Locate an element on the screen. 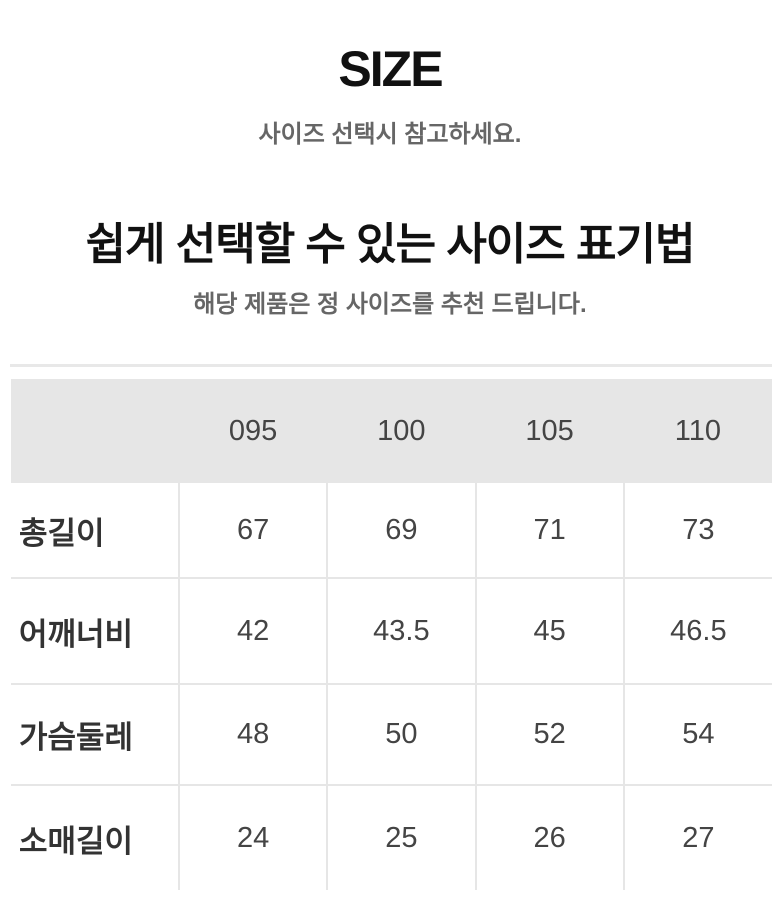 This screenshot has width=780, height=924. header-cell: 110 is located at coordinates (697, 431).